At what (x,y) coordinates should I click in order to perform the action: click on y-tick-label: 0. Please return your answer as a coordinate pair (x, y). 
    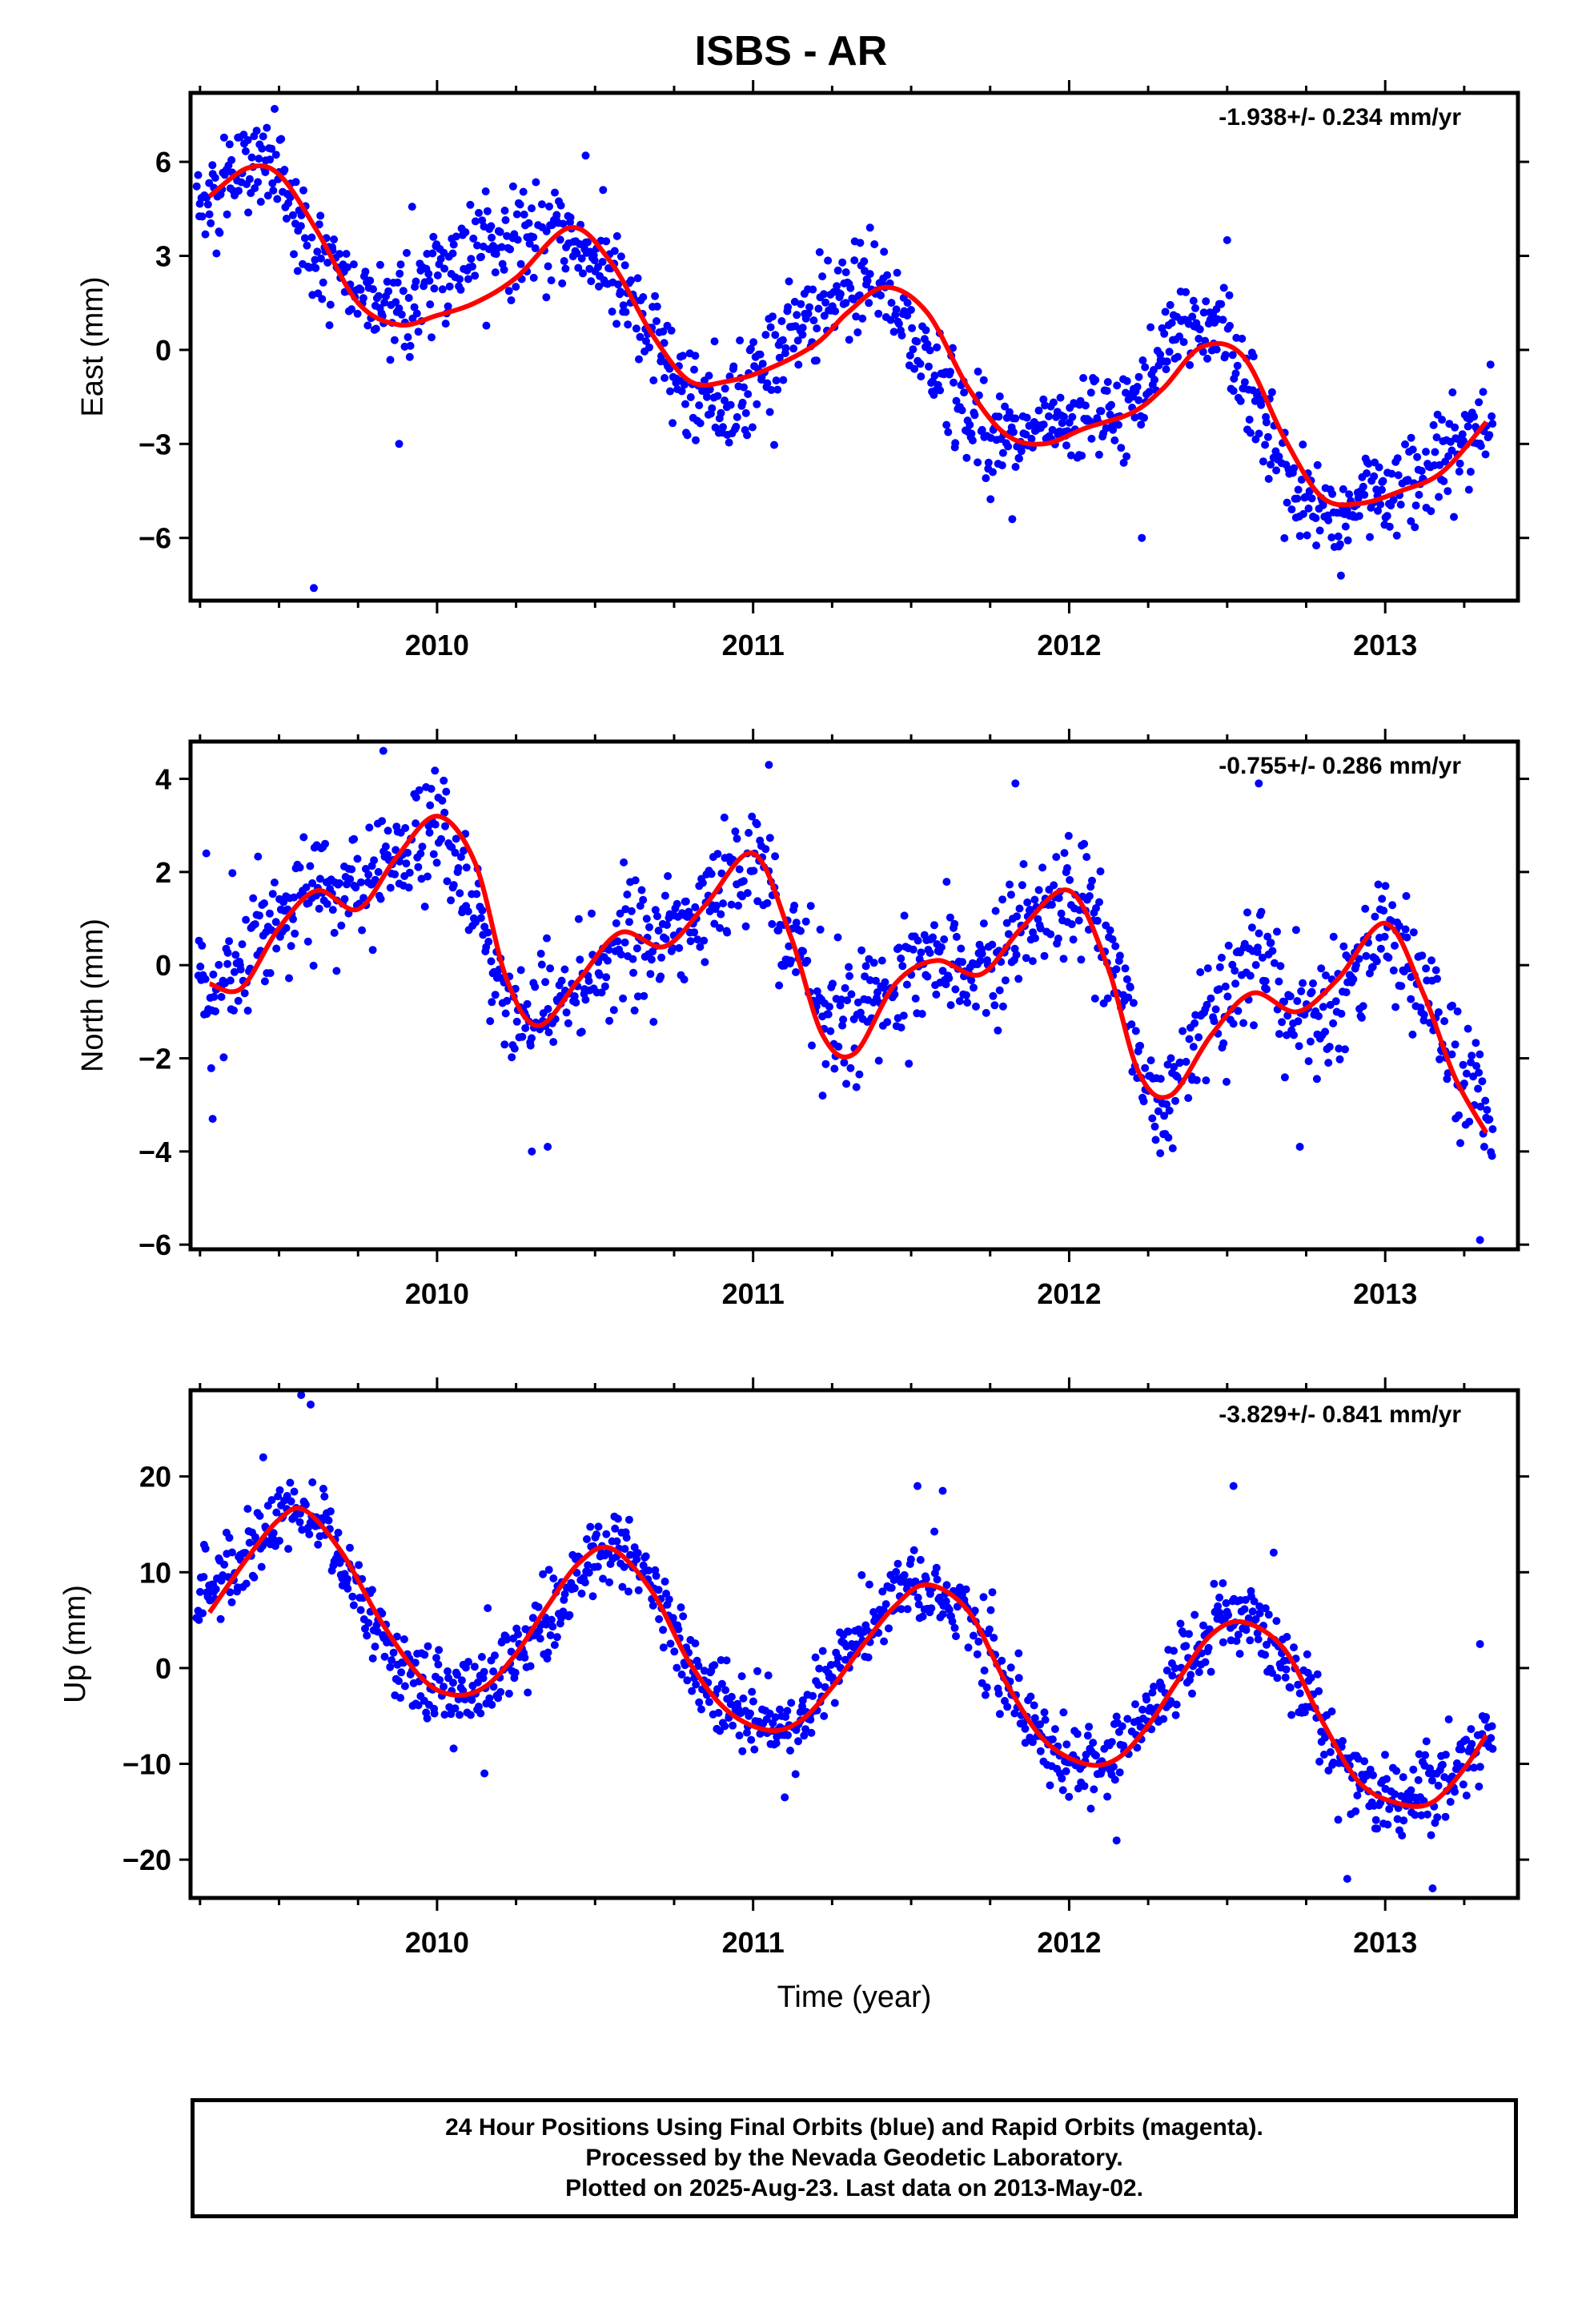
    Looking at the image, I should click on (163, 1668).